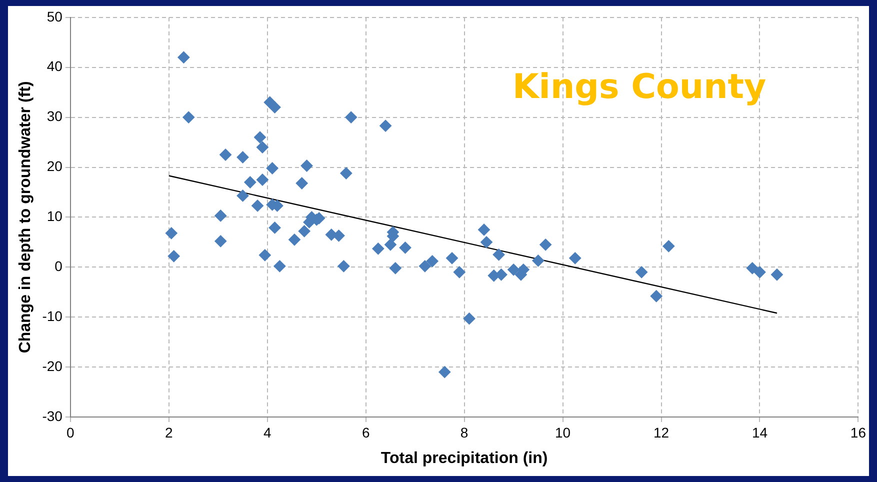 Image resolution: width=877 pixels, height=482 pixels. I want to click on x-tick-label: 8, so click(464, 432).